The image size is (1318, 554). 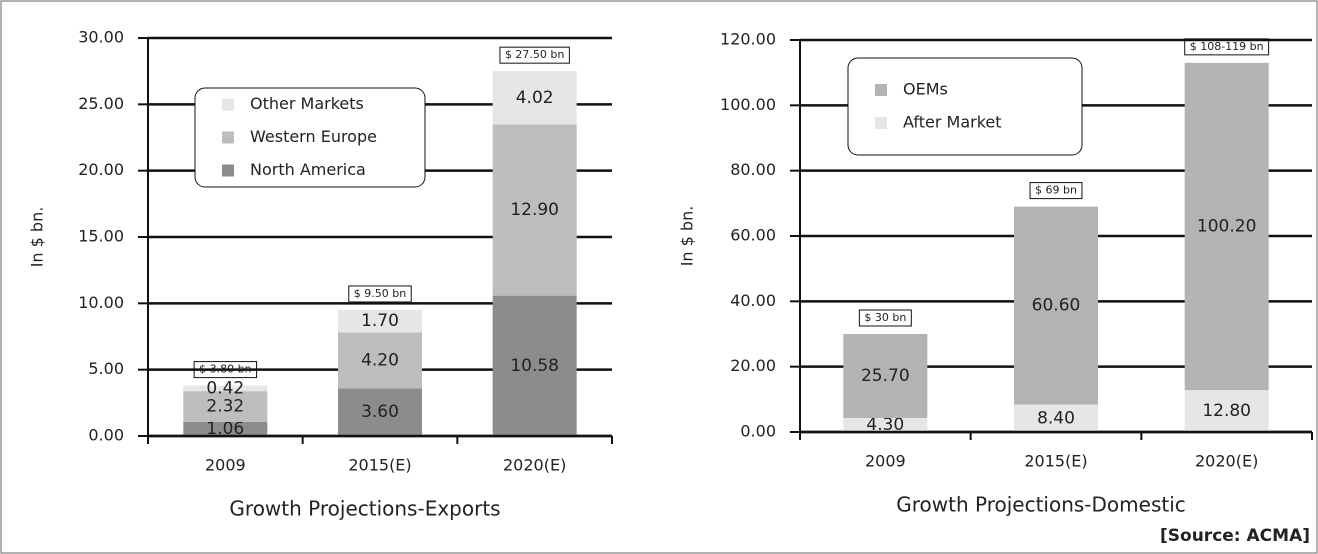 I want to click on value-label: 12.80, so click(x=1226, y=411).